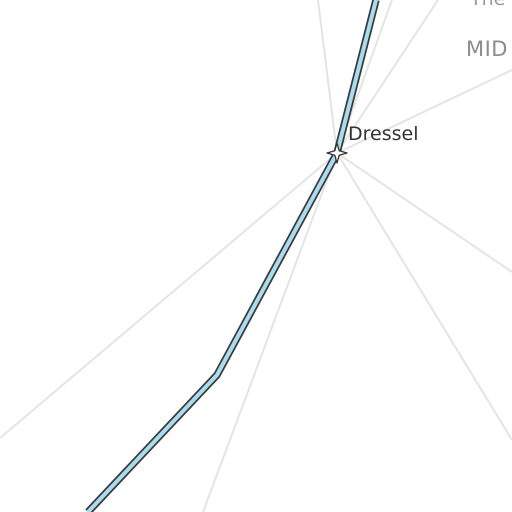  Describe the element at coordinates (337, 153) in the screenshot. I see `star-icon` at that location.